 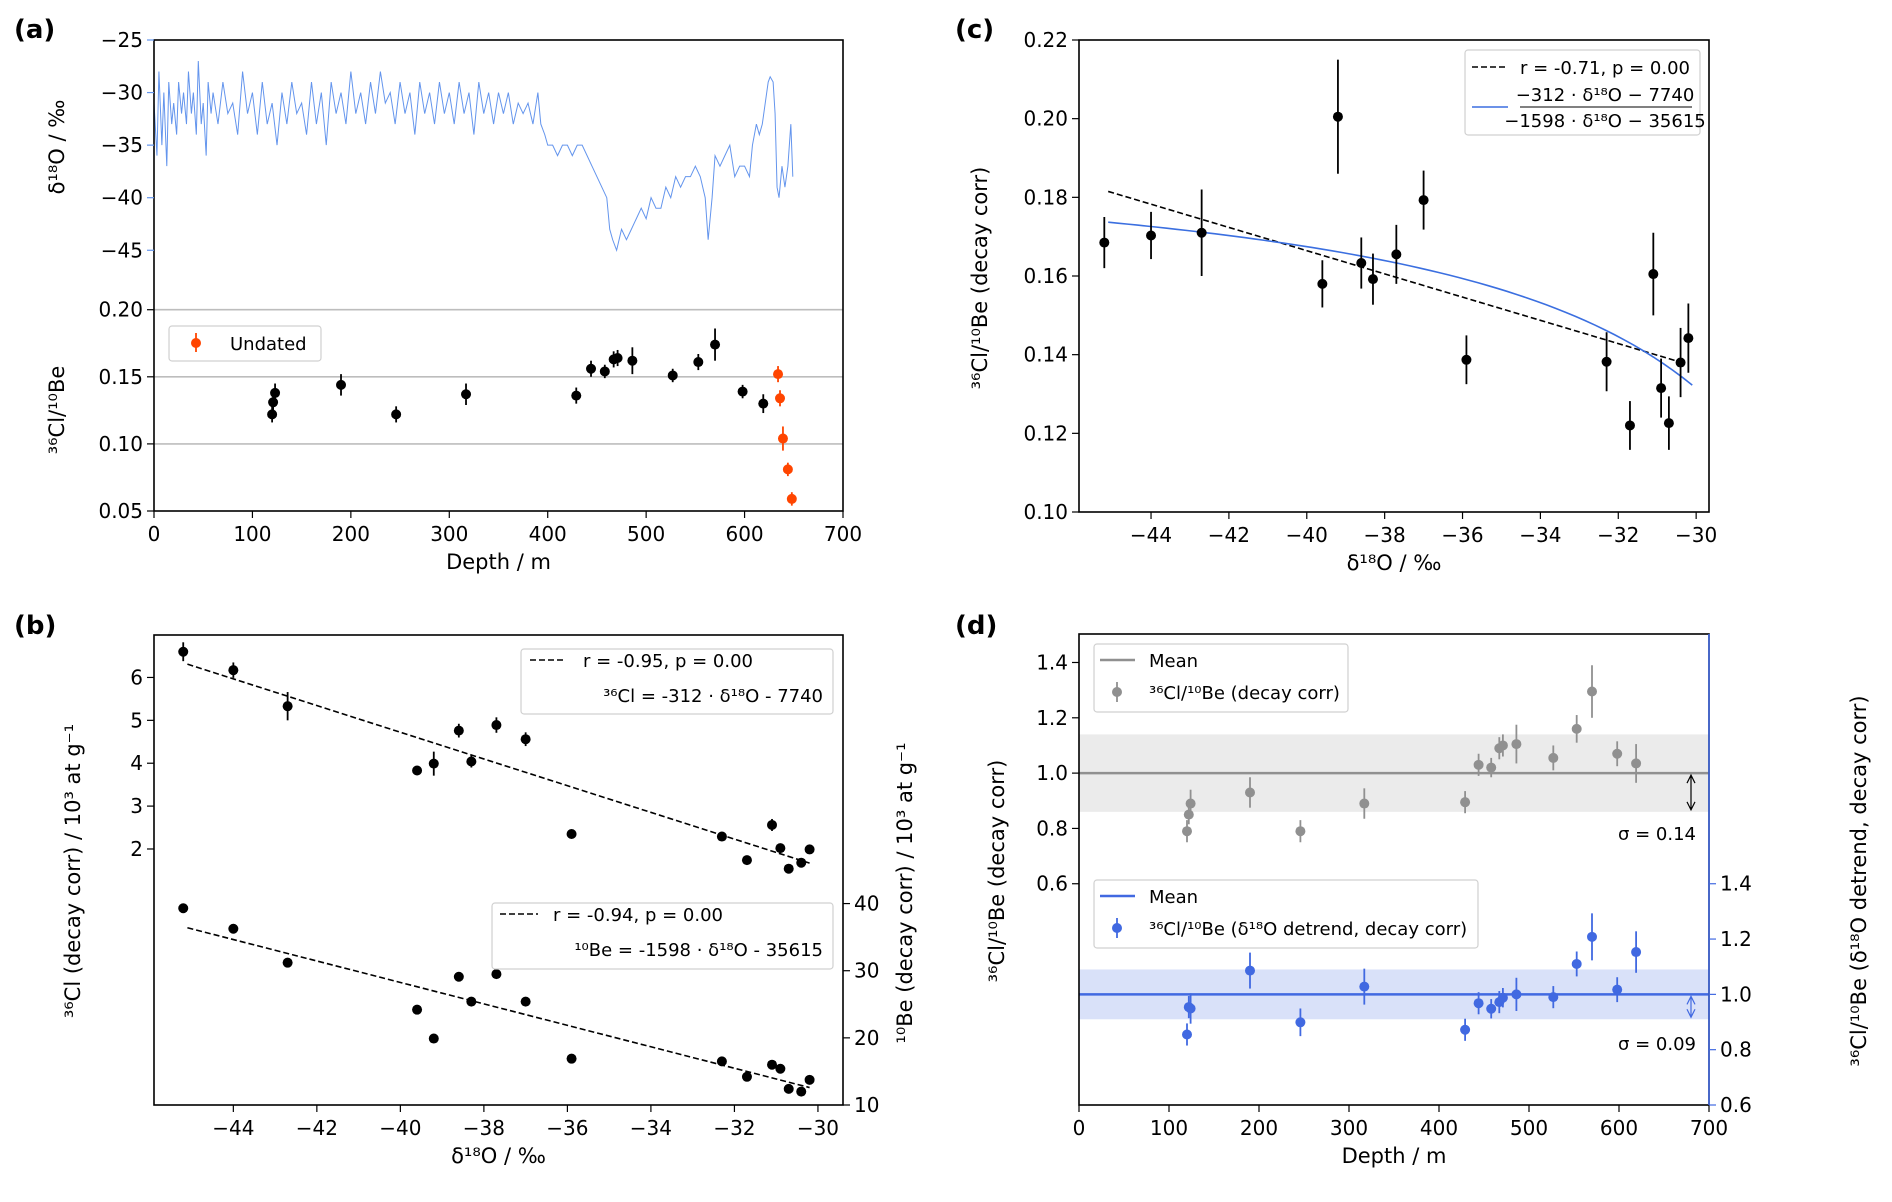 What do you see at coordinates (154, 534) in the screenshot?
I see `x-tick-label: 0` at bounding box center [154, 534].